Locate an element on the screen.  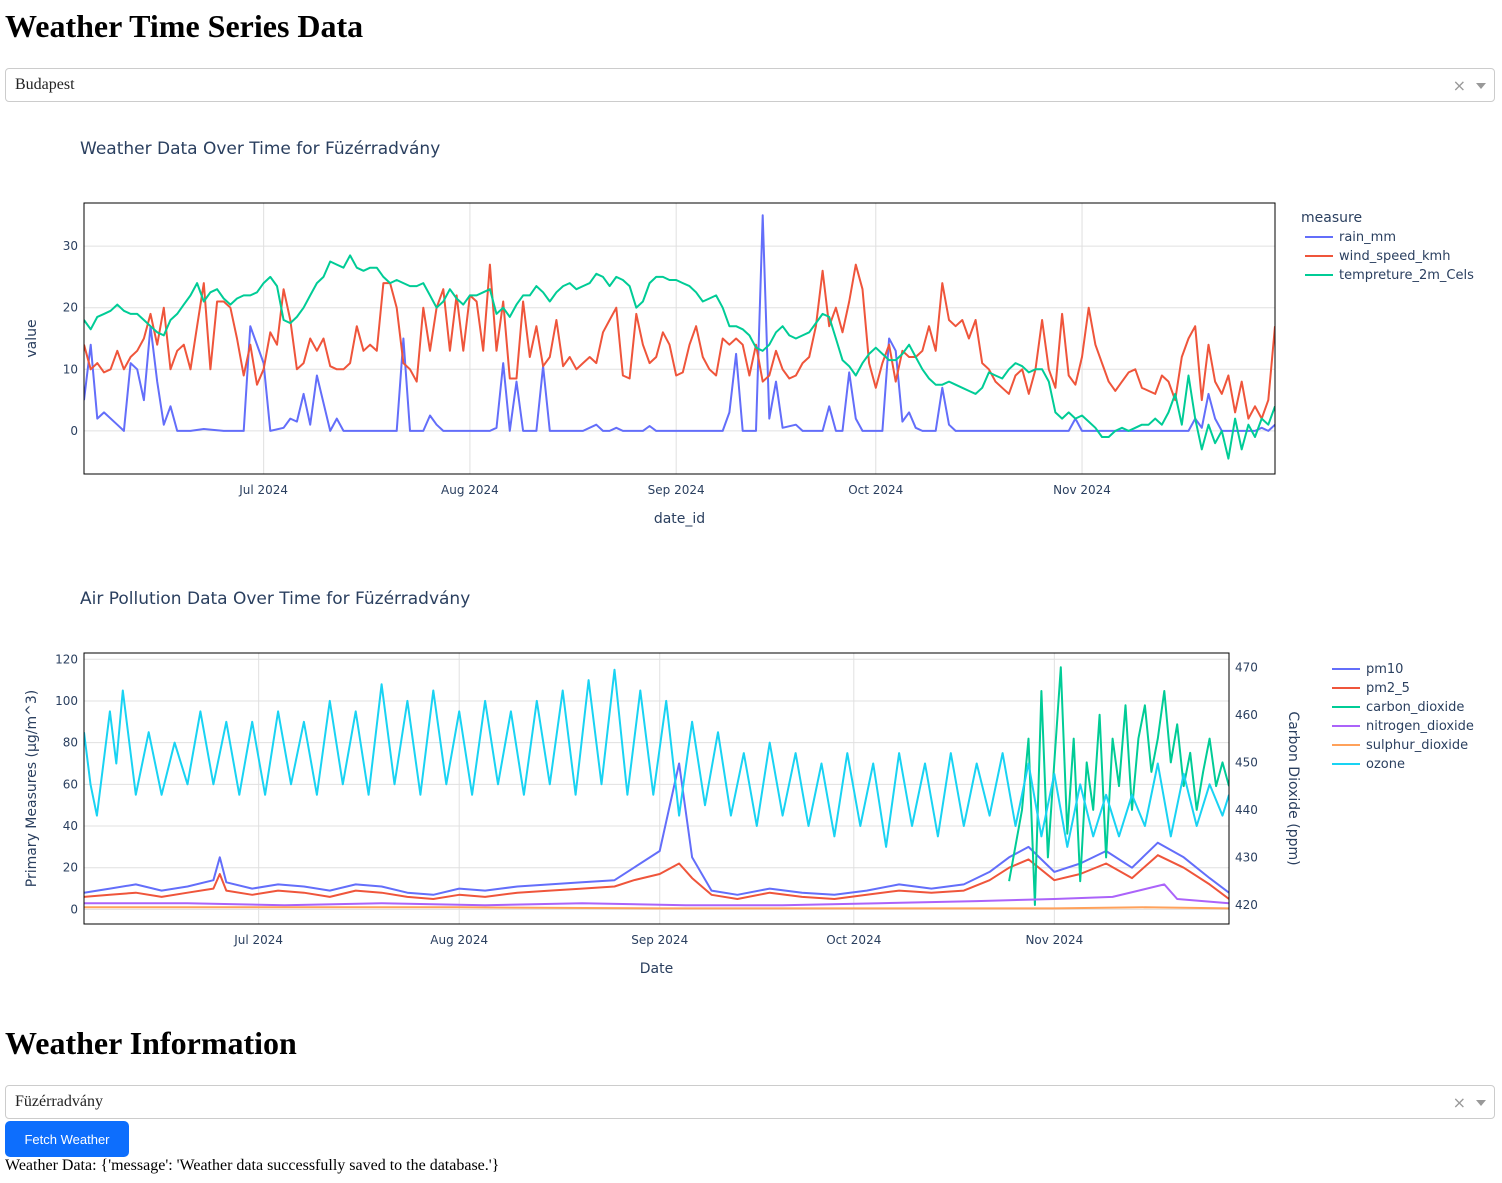
y-tick-label: 30 is located at coordinates (70, 246).